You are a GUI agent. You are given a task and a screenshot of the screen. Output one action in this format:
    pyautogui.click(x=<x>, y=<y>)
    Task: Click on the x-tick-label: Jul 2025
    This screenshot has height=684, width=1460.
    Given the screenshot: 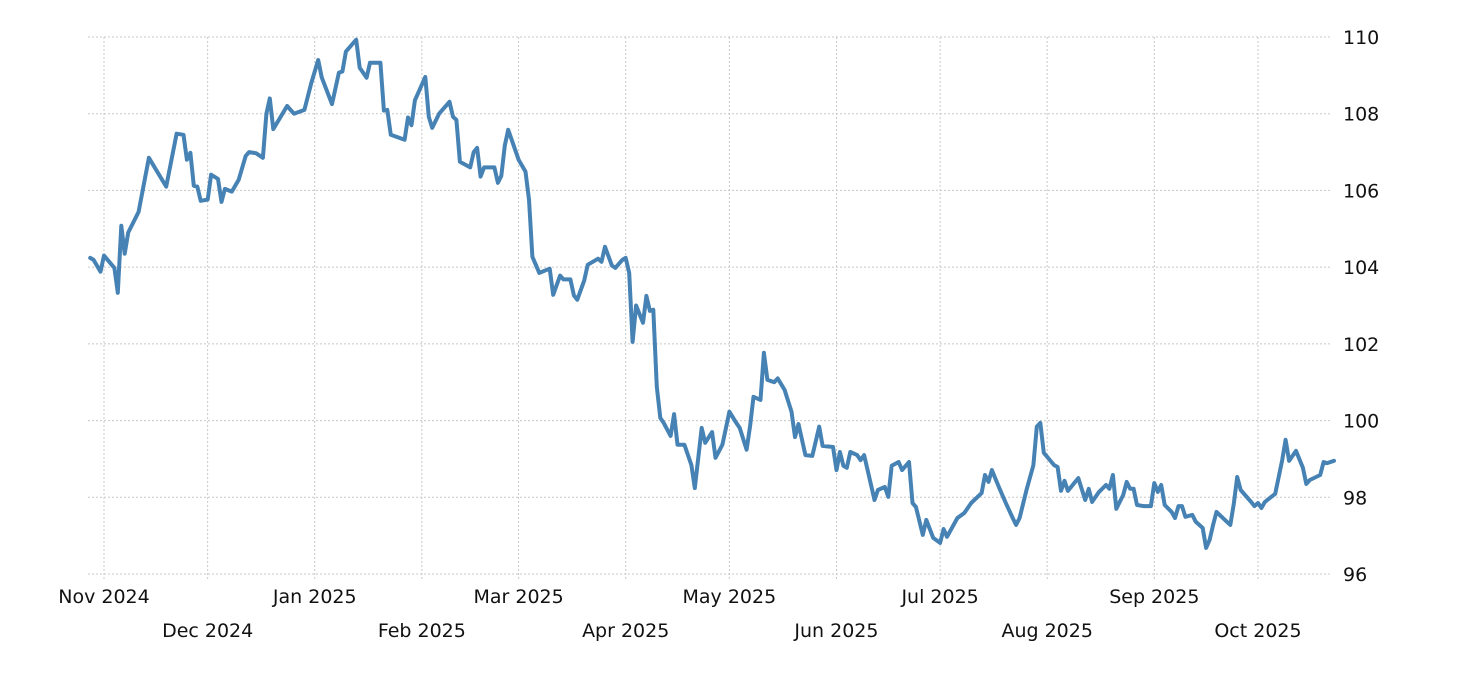 What is the action you would take?
    pyautogui.click(x=939, y=597)
    